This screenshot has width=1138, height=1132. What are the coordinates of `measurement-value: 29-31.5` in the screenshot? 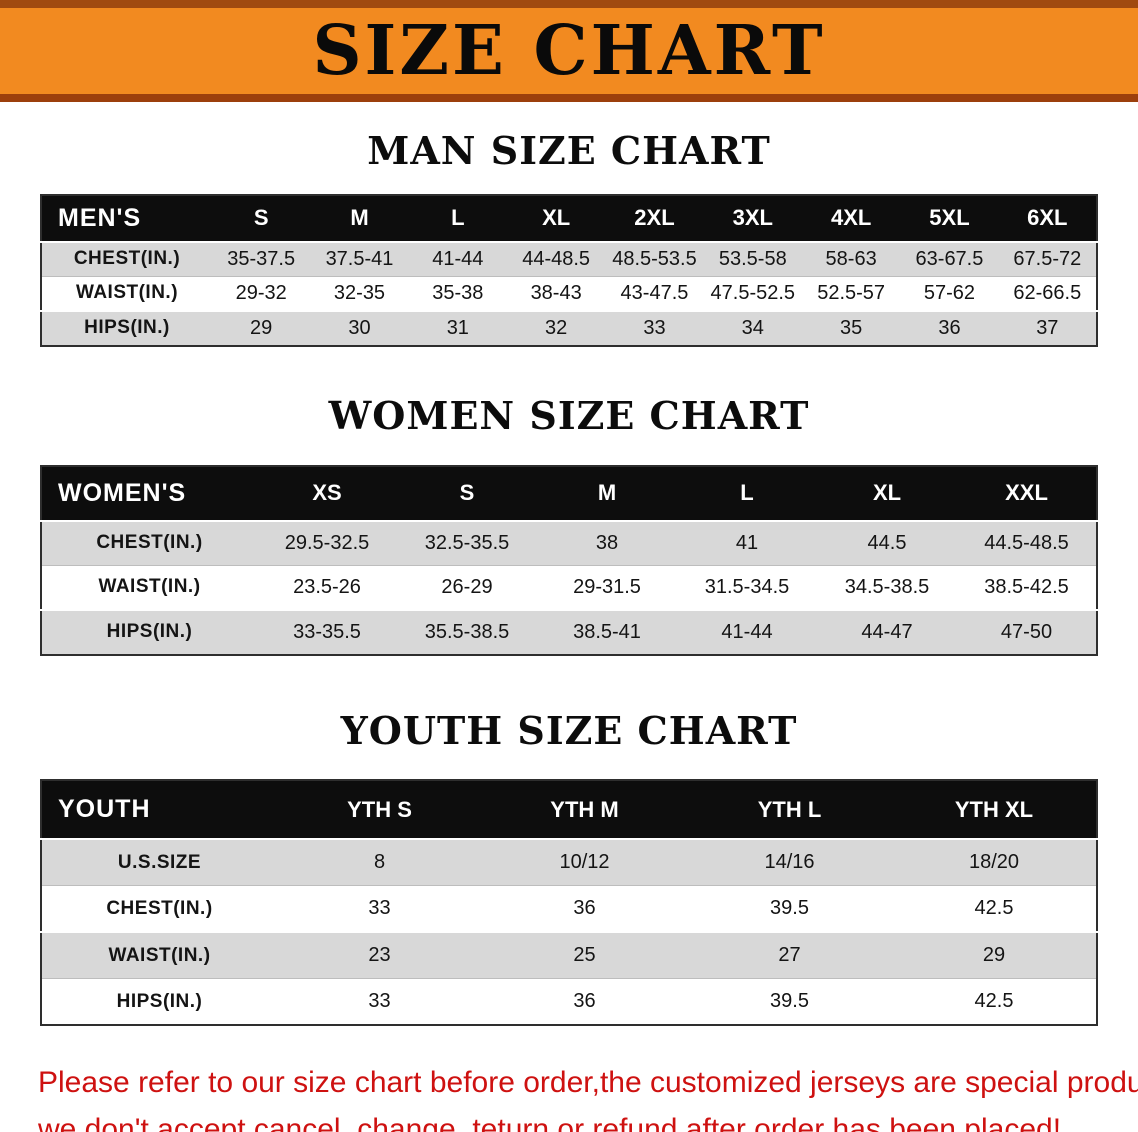 It's located at (607, 586).